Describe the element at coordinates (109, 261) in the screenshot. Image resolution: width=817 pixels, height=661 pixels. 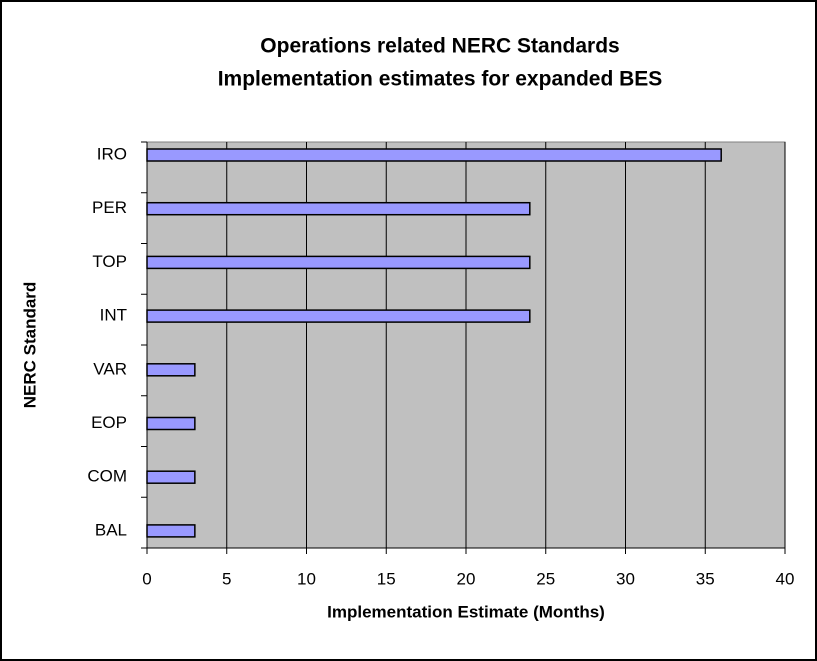
I see `y-tick-label: TOP` at that location.